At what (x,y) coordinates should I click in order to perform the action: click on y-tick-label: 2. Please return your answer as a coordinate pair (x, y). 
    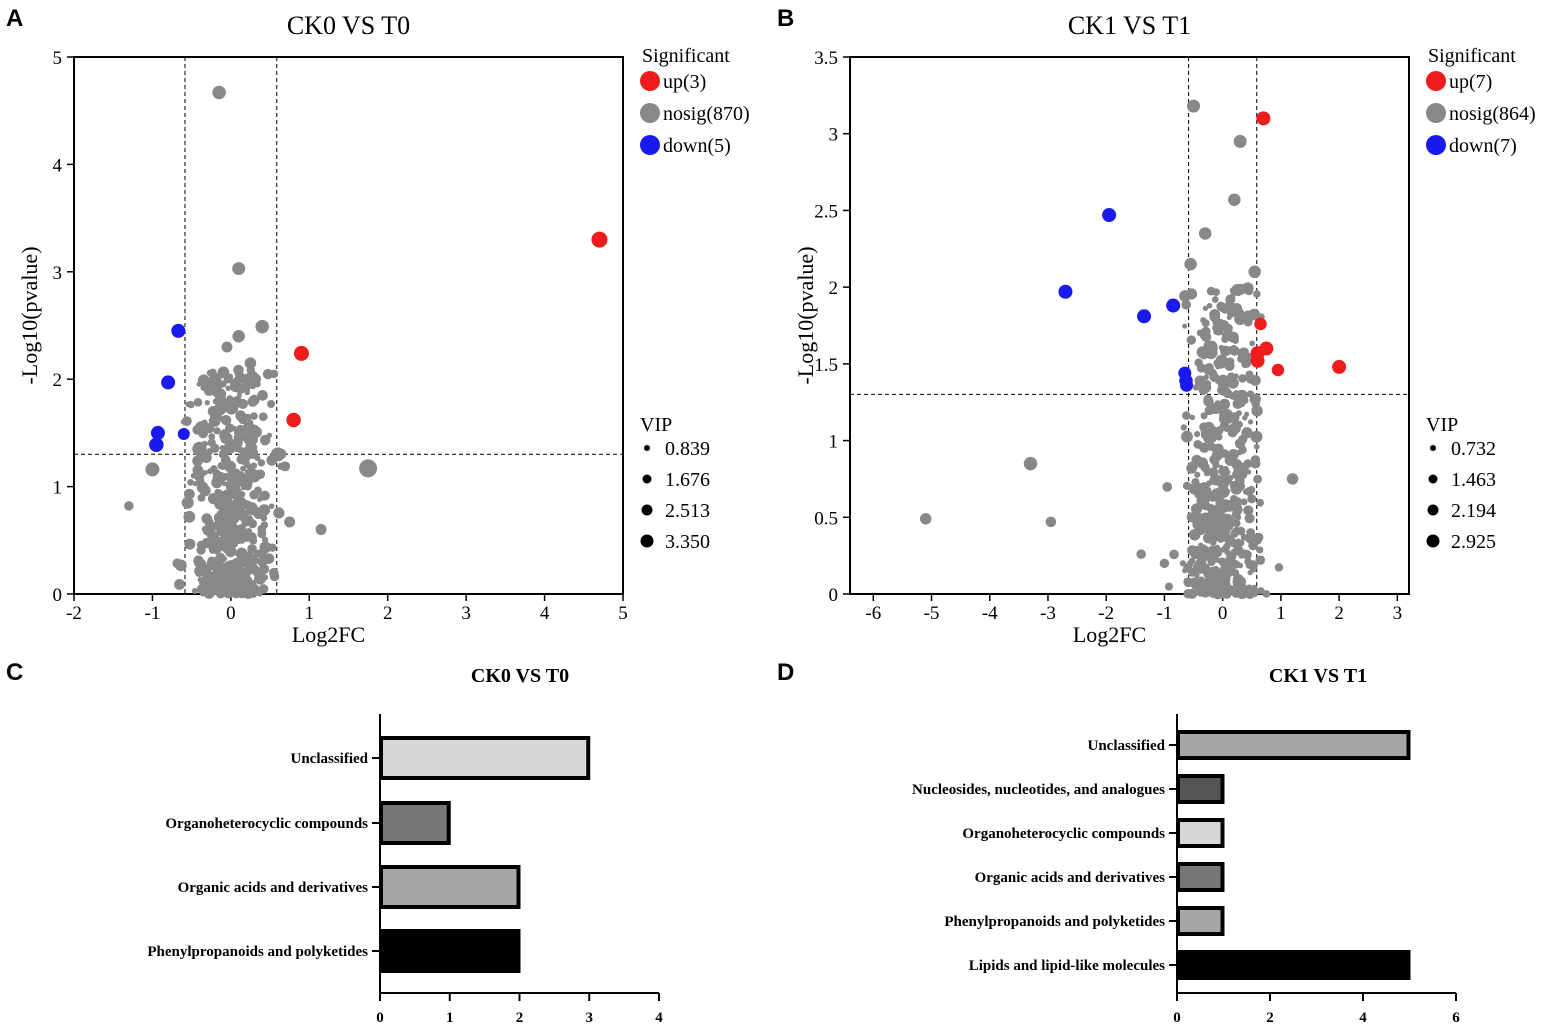
    Looking at the image, I should click on (58, 380).